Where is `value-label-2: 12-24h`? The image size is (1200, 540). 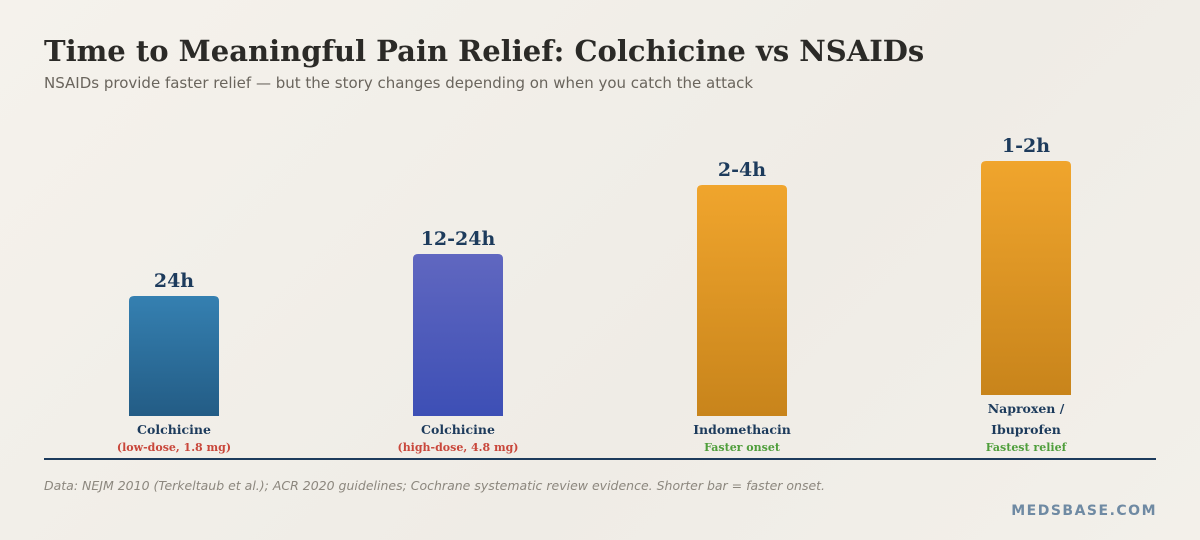 value-label-2: 12-24h is located at coordinates (458, 239).